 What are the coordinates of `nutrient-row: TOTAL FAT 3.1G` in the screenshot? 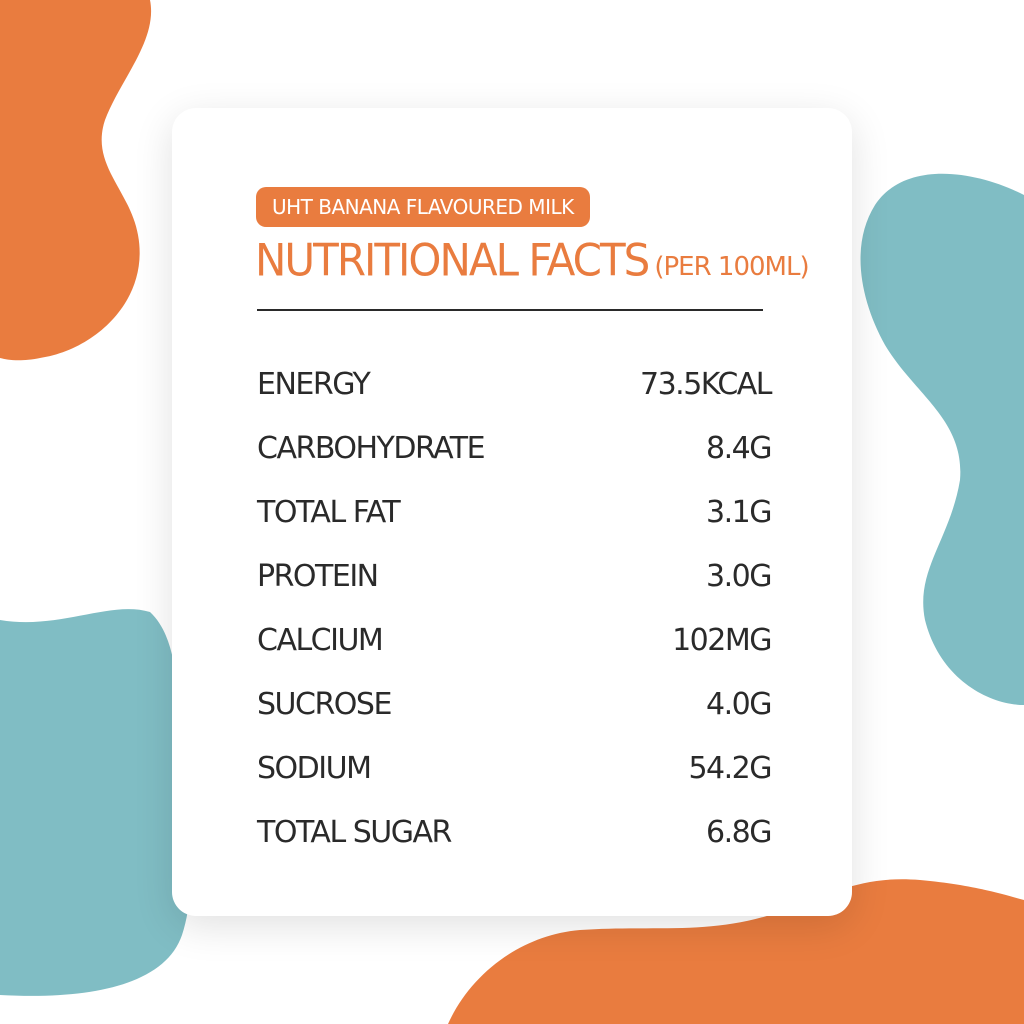 It's located at (514, 512).